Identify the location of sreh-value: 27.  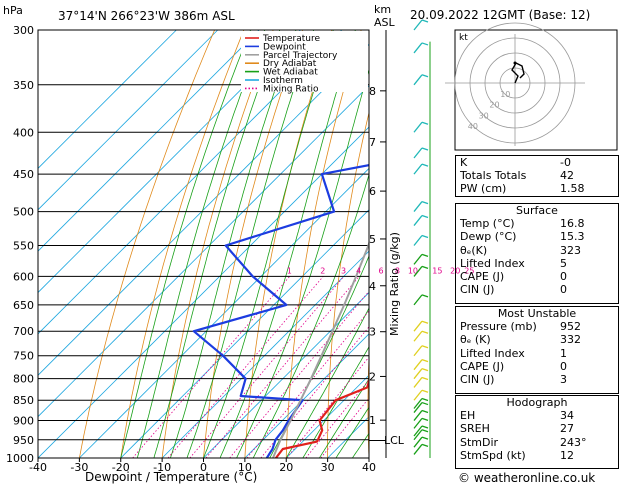
(567, 429).